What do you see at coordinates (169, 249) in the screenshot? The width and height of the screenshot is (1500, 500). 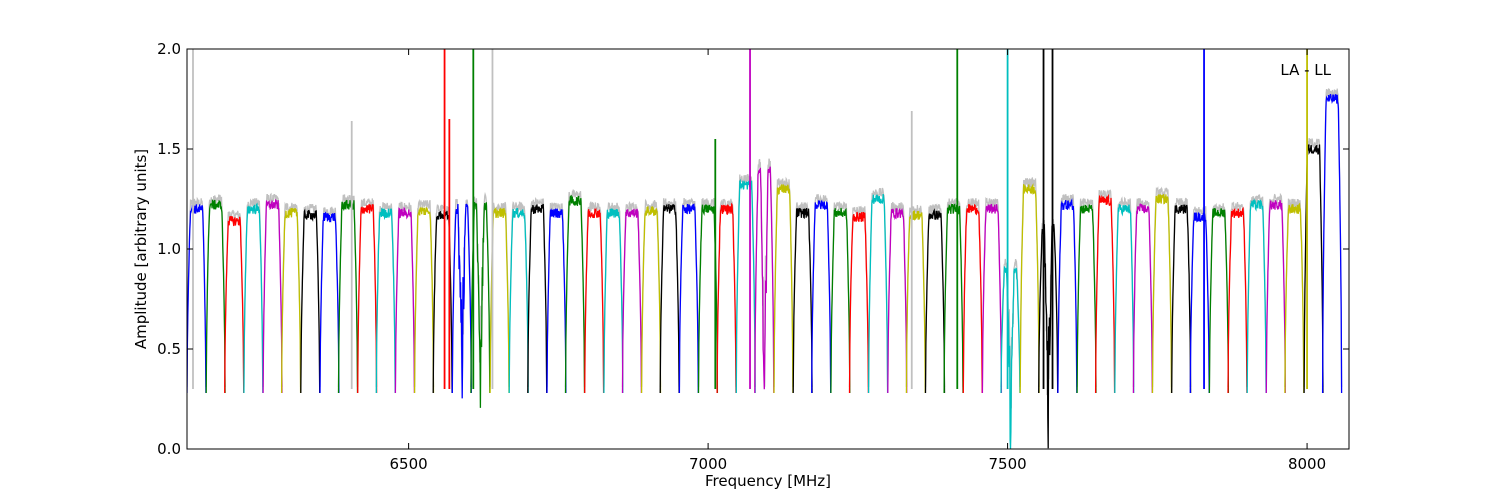 I see `y-tick-label-2: 1.0` at bounding box center [169, 249].